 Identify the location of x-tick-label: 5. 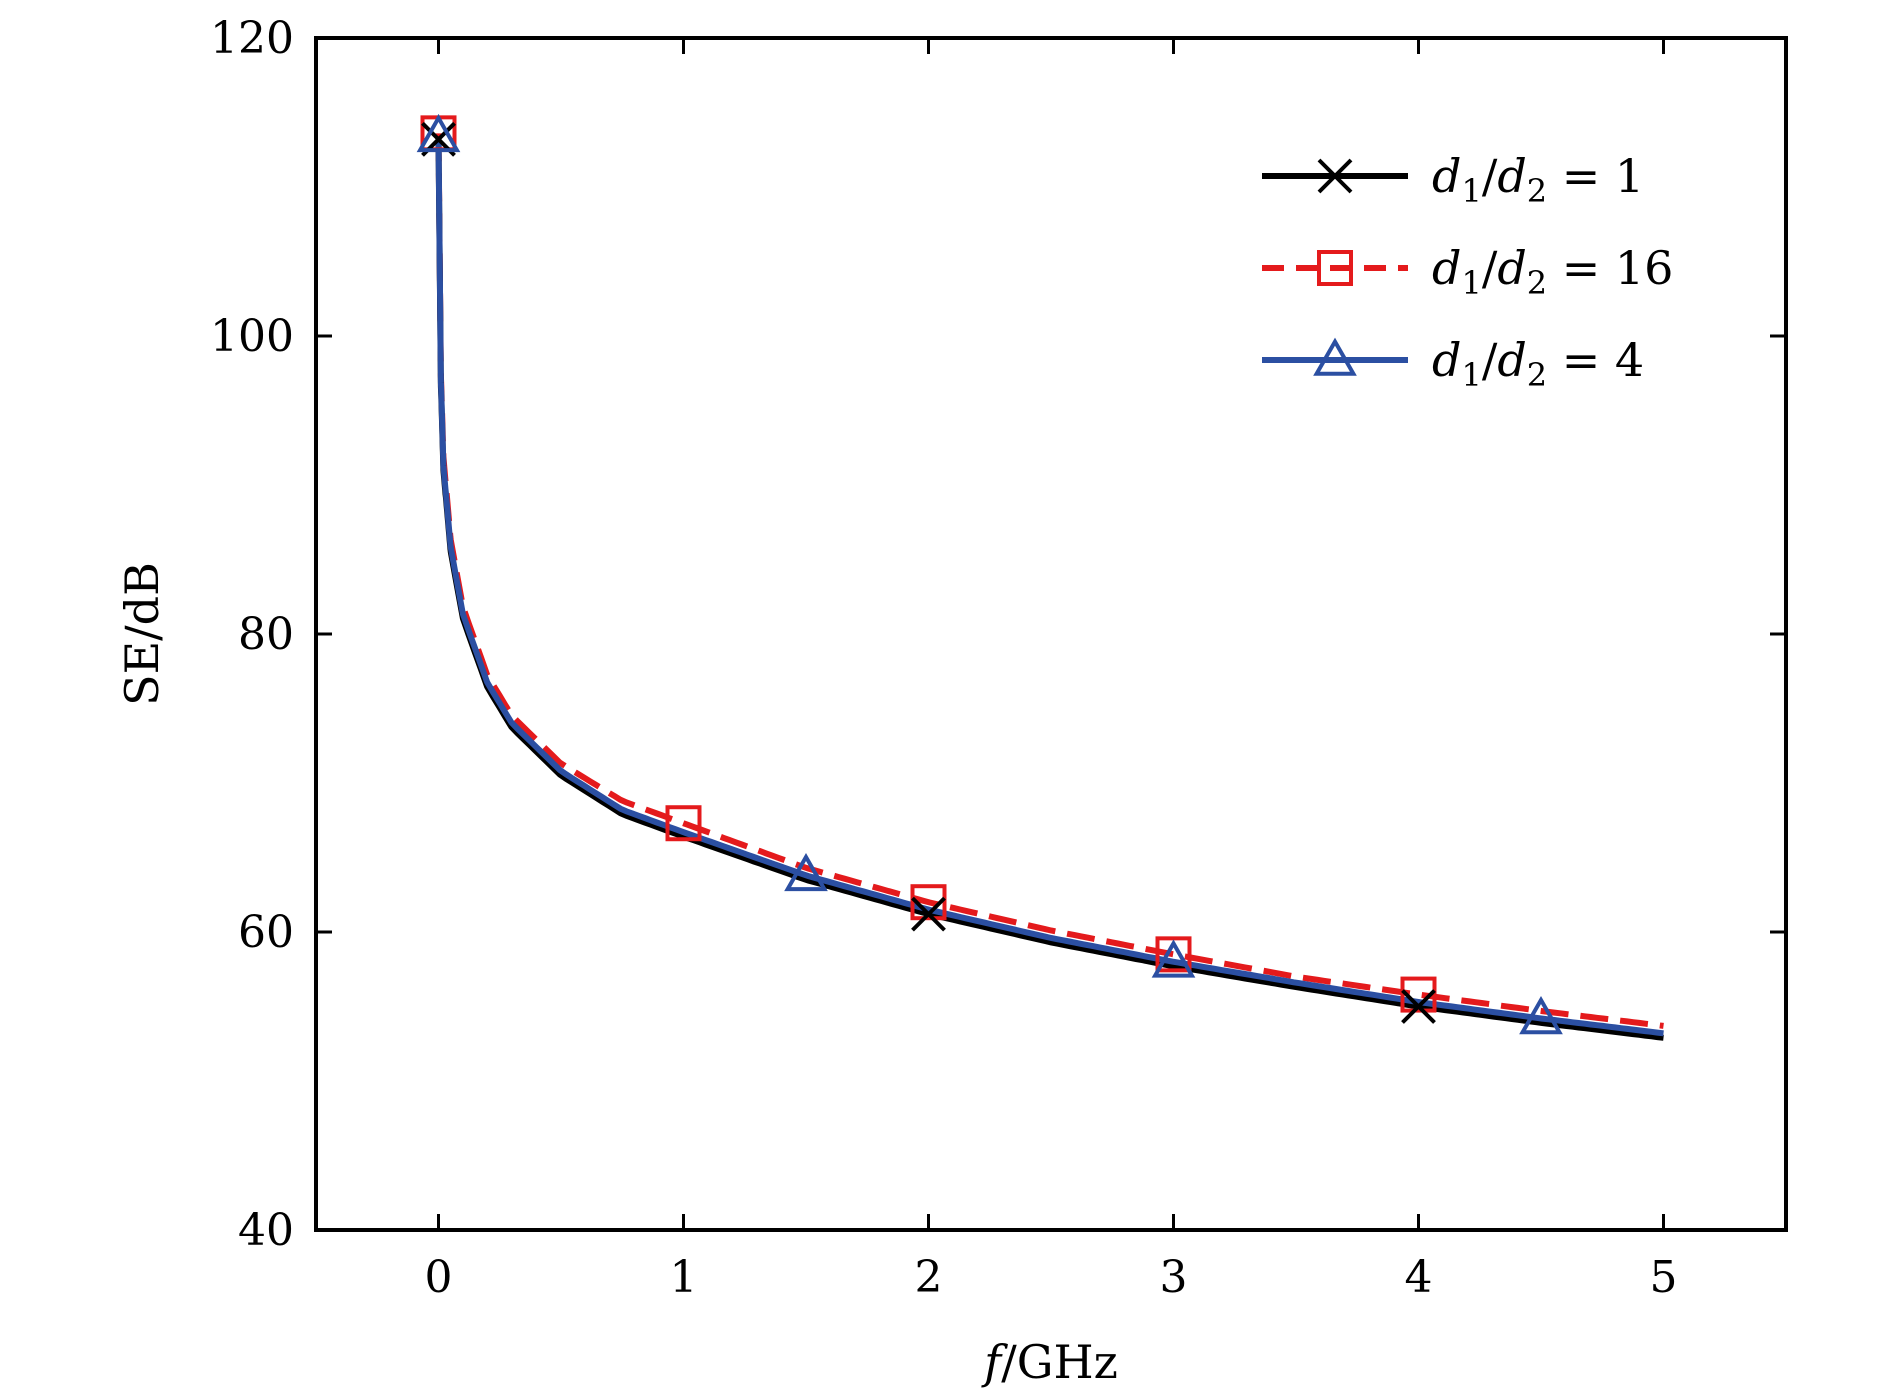
(1664, 1277).